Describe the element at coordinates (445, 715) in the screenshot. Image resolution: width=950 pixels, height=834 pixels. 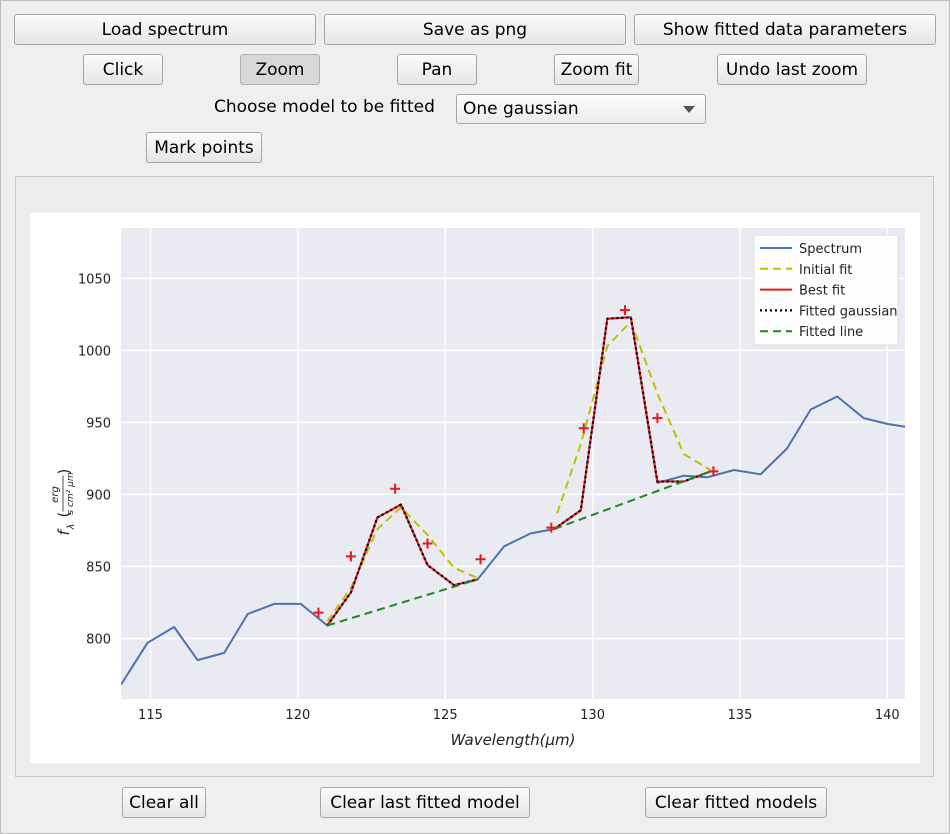
I see `x-tick-label: 125` at that location.